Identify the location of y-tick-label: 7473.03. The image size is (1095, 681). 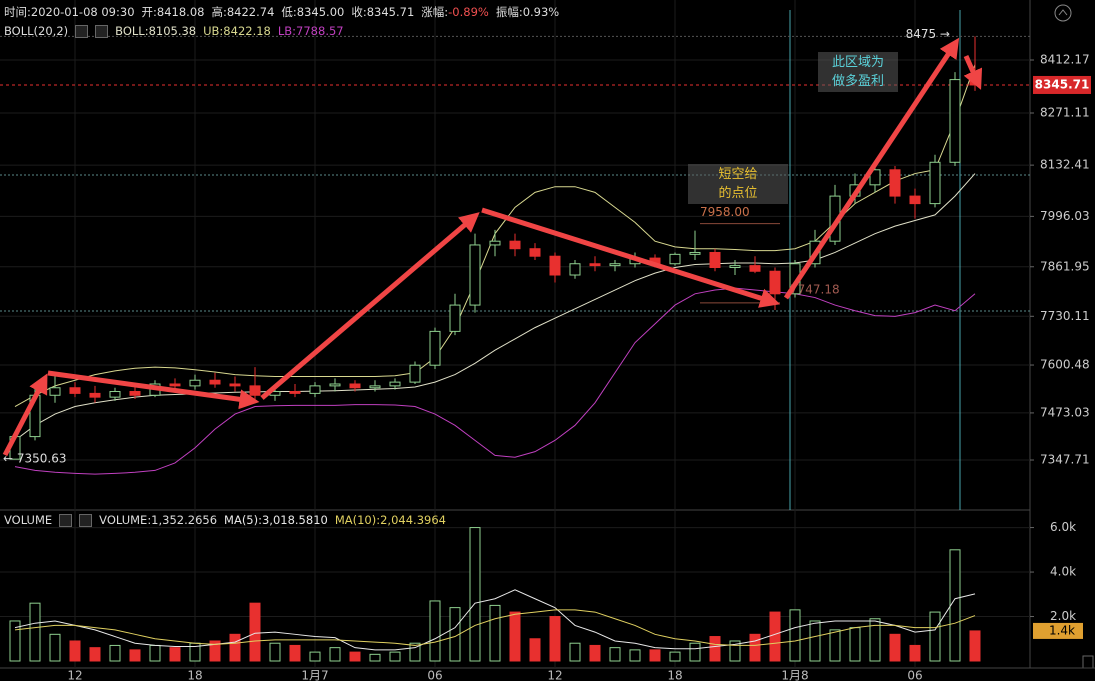
(1065, 412).